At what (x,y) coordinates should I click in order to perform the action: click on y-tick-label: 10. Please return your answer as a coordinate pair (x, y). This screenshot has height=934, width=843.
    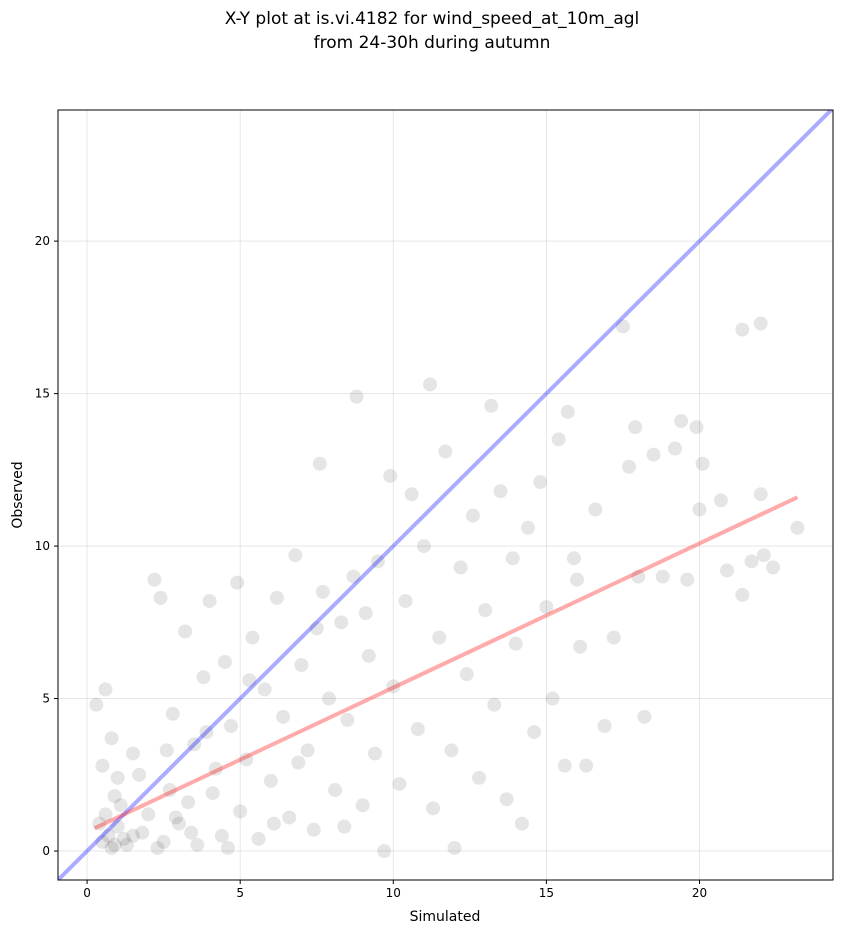
    Looking at the image, I should click on (42, 546).